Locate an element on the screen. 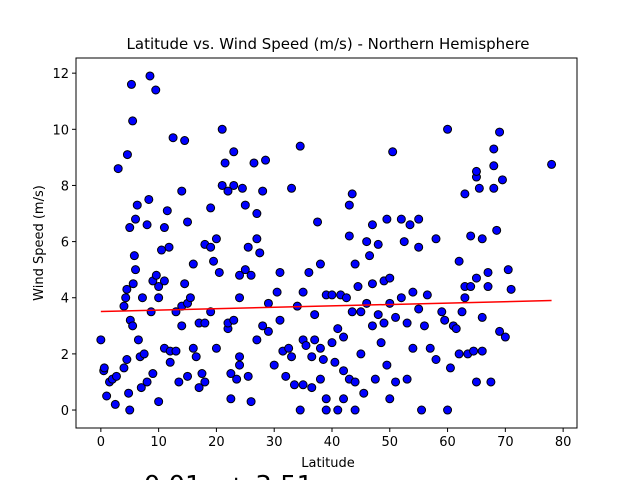 The height and width of the screenshot is (480, 640). x-tick-label: 20 is located at coordinates (216, 442).